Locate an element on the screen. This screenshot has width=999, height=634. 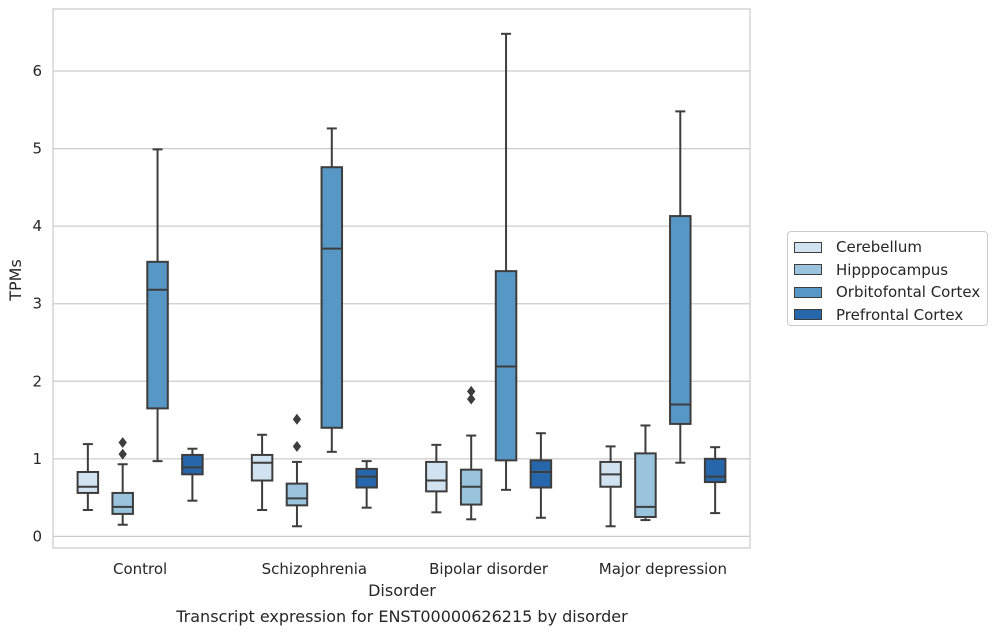
legend-item: Cerebellum is located at coordinates (890, 247).